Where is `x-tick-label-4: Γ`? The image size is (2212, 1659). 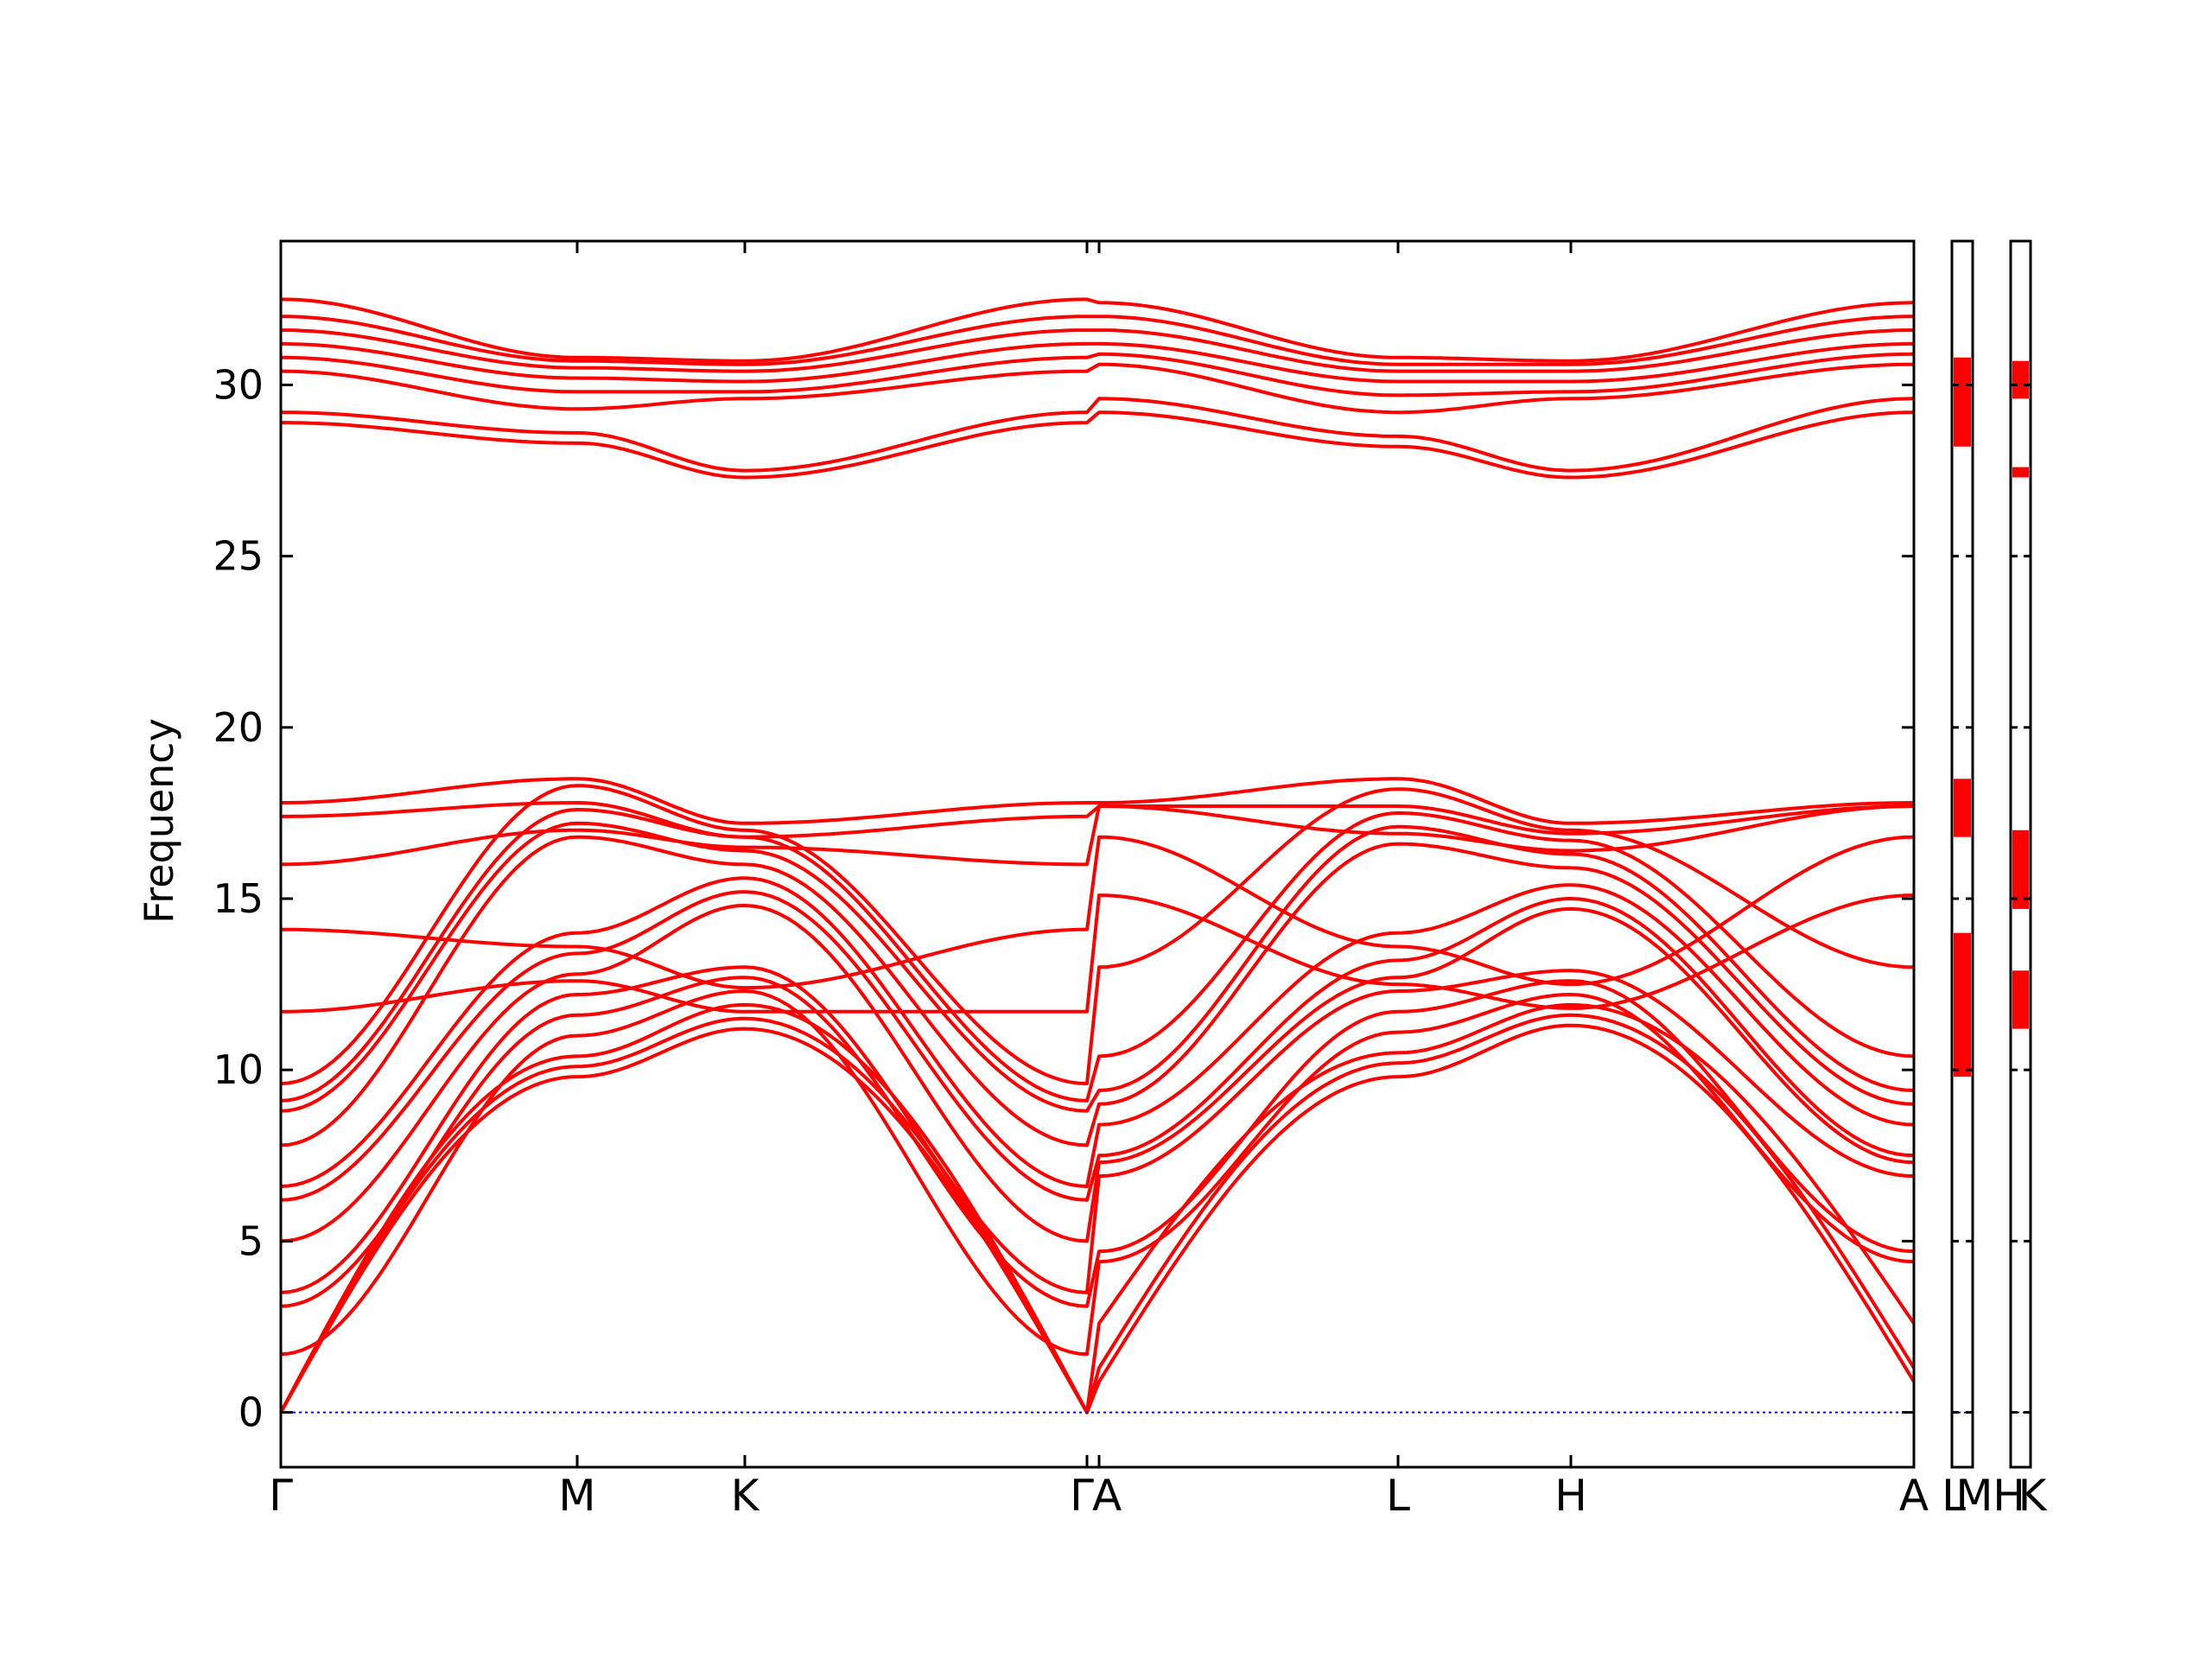
x-tick-label-4: Γ is located at coordinates (1082, 1496).